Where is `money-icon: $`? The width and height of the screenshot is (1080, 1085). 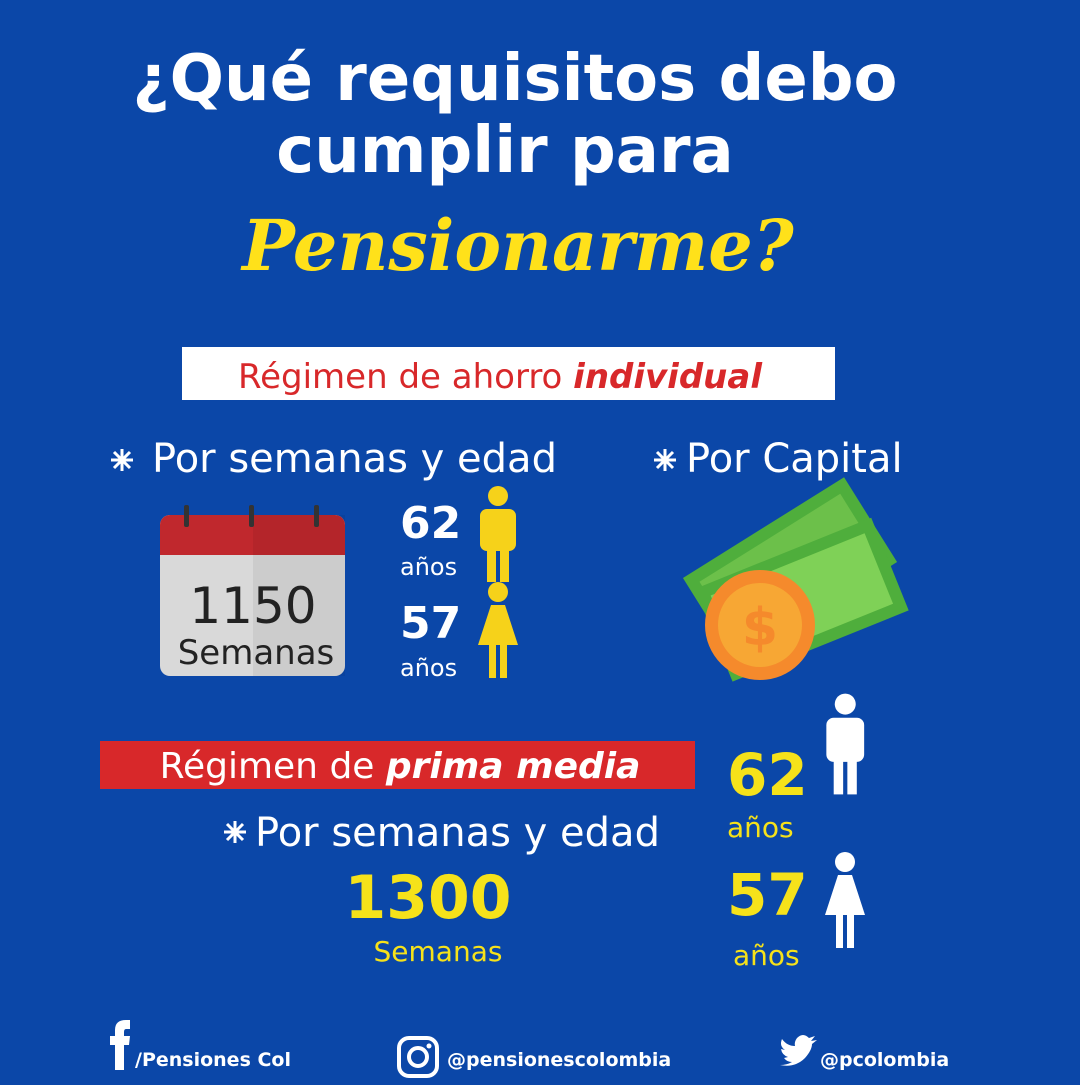 money-icon: $ is located at coordinates (795, 579).